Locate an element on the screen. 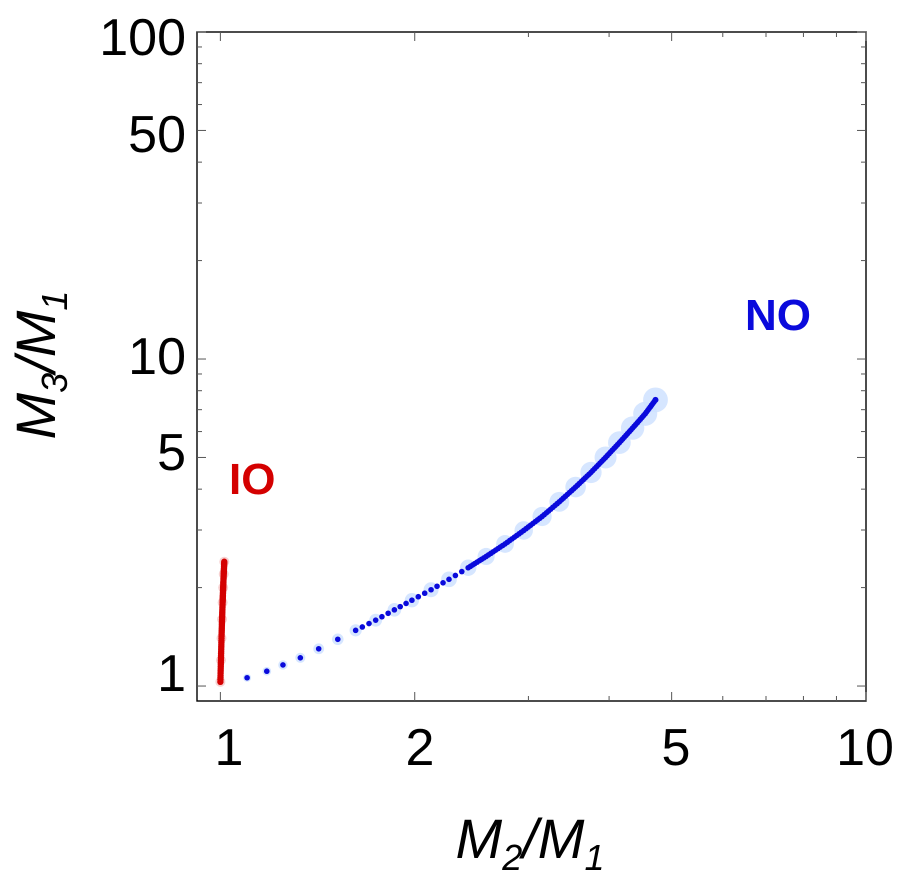 The height and width of the screenshot is (870, 900). y-tick-label-50: 50 is located at coordinates (157, 135).